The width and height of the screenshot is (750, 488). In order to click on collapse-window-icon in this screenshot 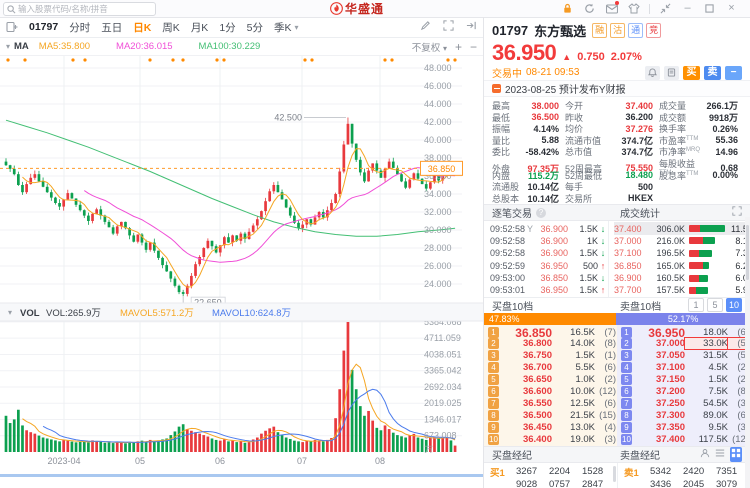, I will do `click(665, 8)`.